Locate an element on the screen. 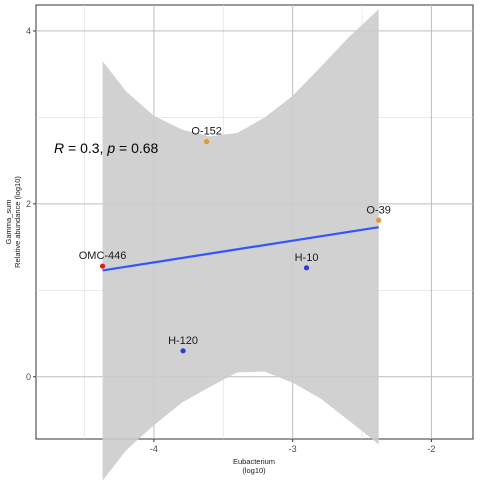 The image size is (480, 480). r-annotation: R = 0.3, p = 0.68 is located at coordinates (106, 148).